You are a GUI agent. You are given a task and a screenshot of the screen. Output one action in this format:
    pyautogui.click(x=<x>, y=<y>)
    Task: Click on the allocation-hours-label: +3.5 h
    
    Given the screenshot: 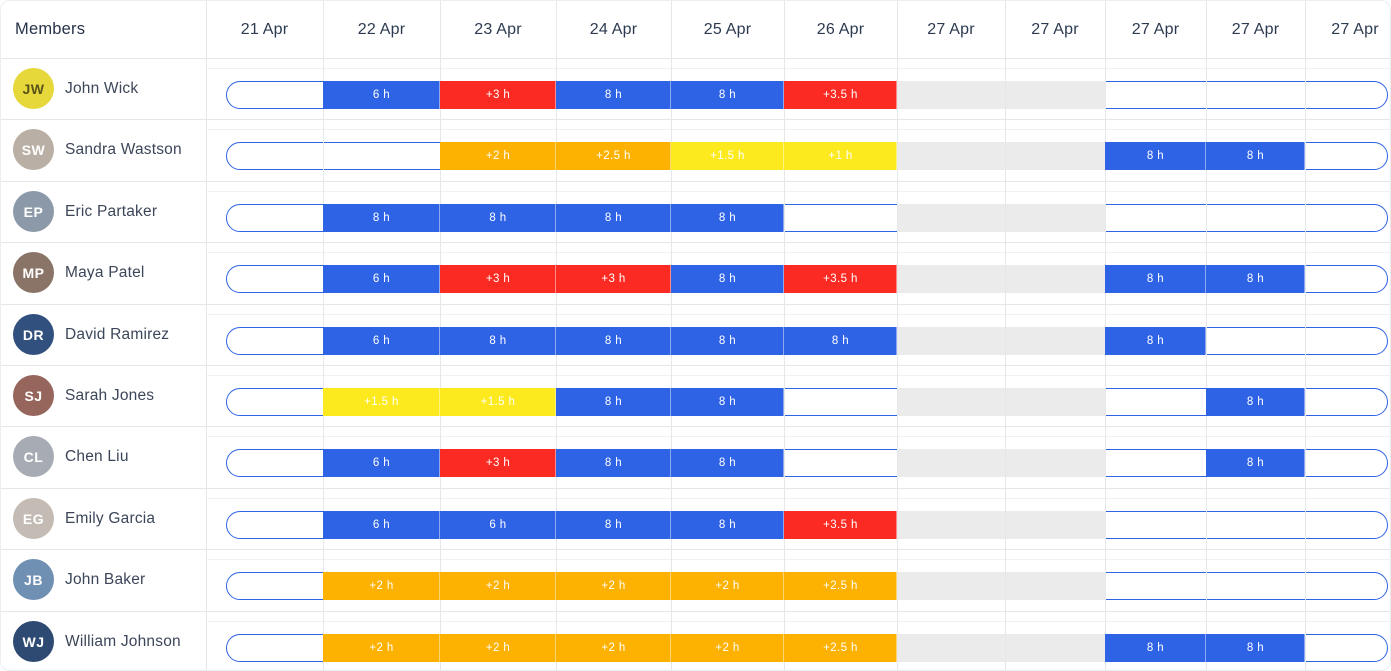 What is the action you would take?
    pyautogui.click(x=840, y=525)
    